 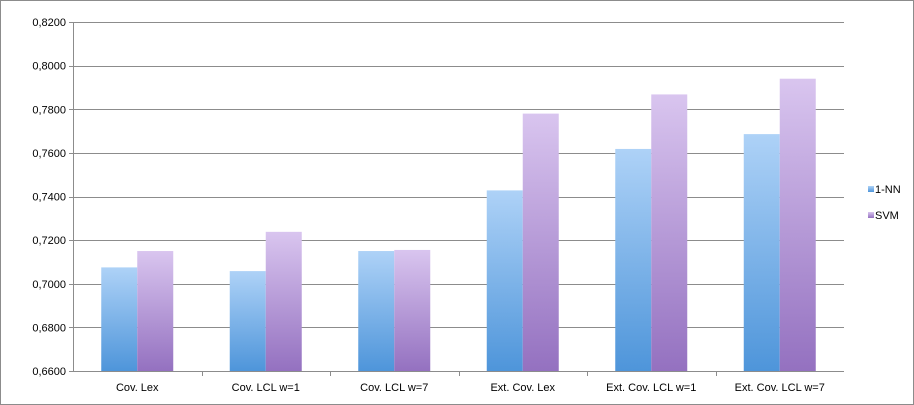 What do you see at coordinates (266, 388) in the screenshot?
I see `x-tick-label: Cov. LCL w=1` at bounding box center [266, 388].